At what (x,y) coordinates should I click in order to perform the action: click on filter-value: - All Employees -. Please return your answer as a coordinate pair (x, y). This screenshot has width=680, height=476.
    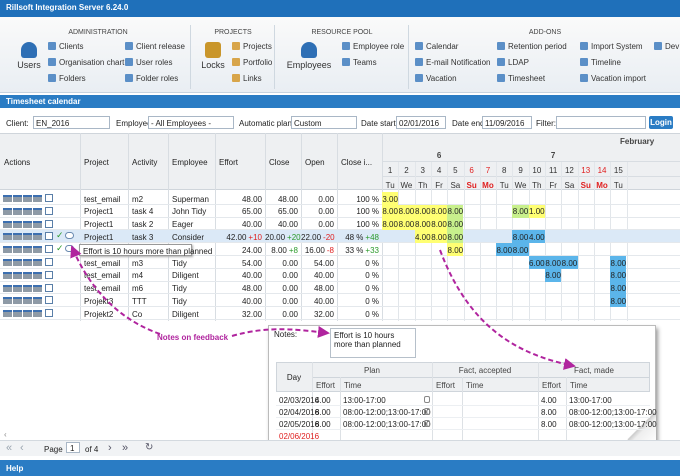
    Looking at the image, I should click on (181, 123).